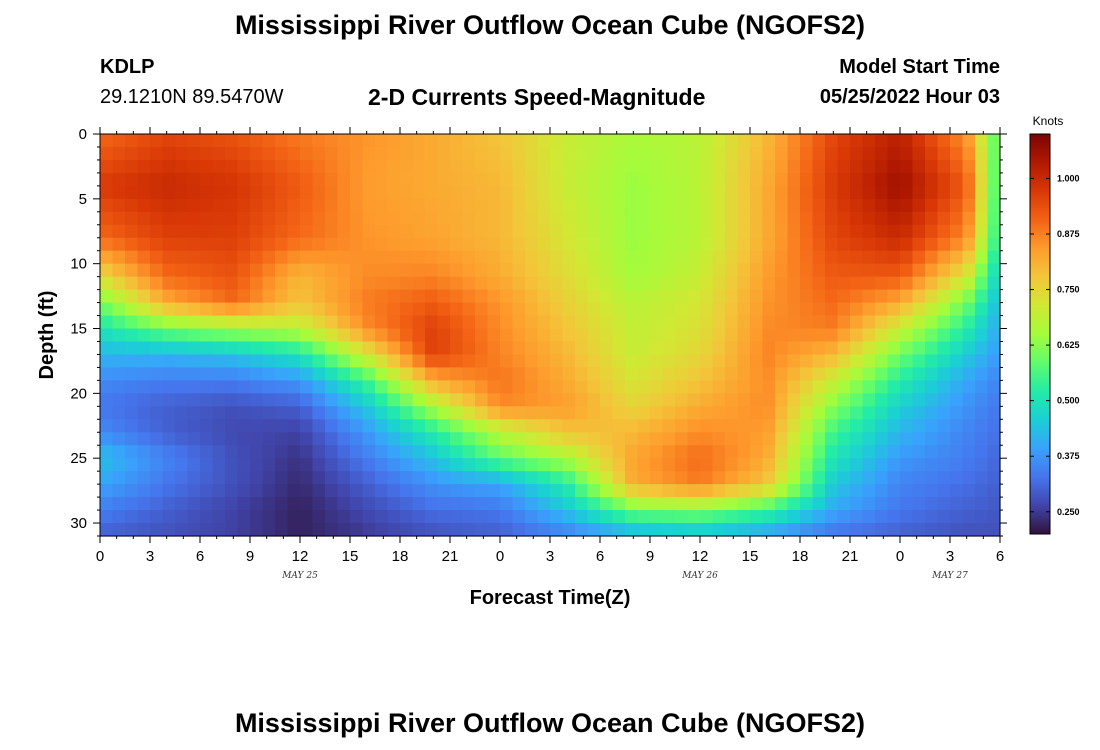 Image resolution: width=1100 pixels, height=750 pixels. What do you see at coordinates (78, 264) in the screenshot?
I see `y-tick-label: 10` at bounding box center [78, 264].